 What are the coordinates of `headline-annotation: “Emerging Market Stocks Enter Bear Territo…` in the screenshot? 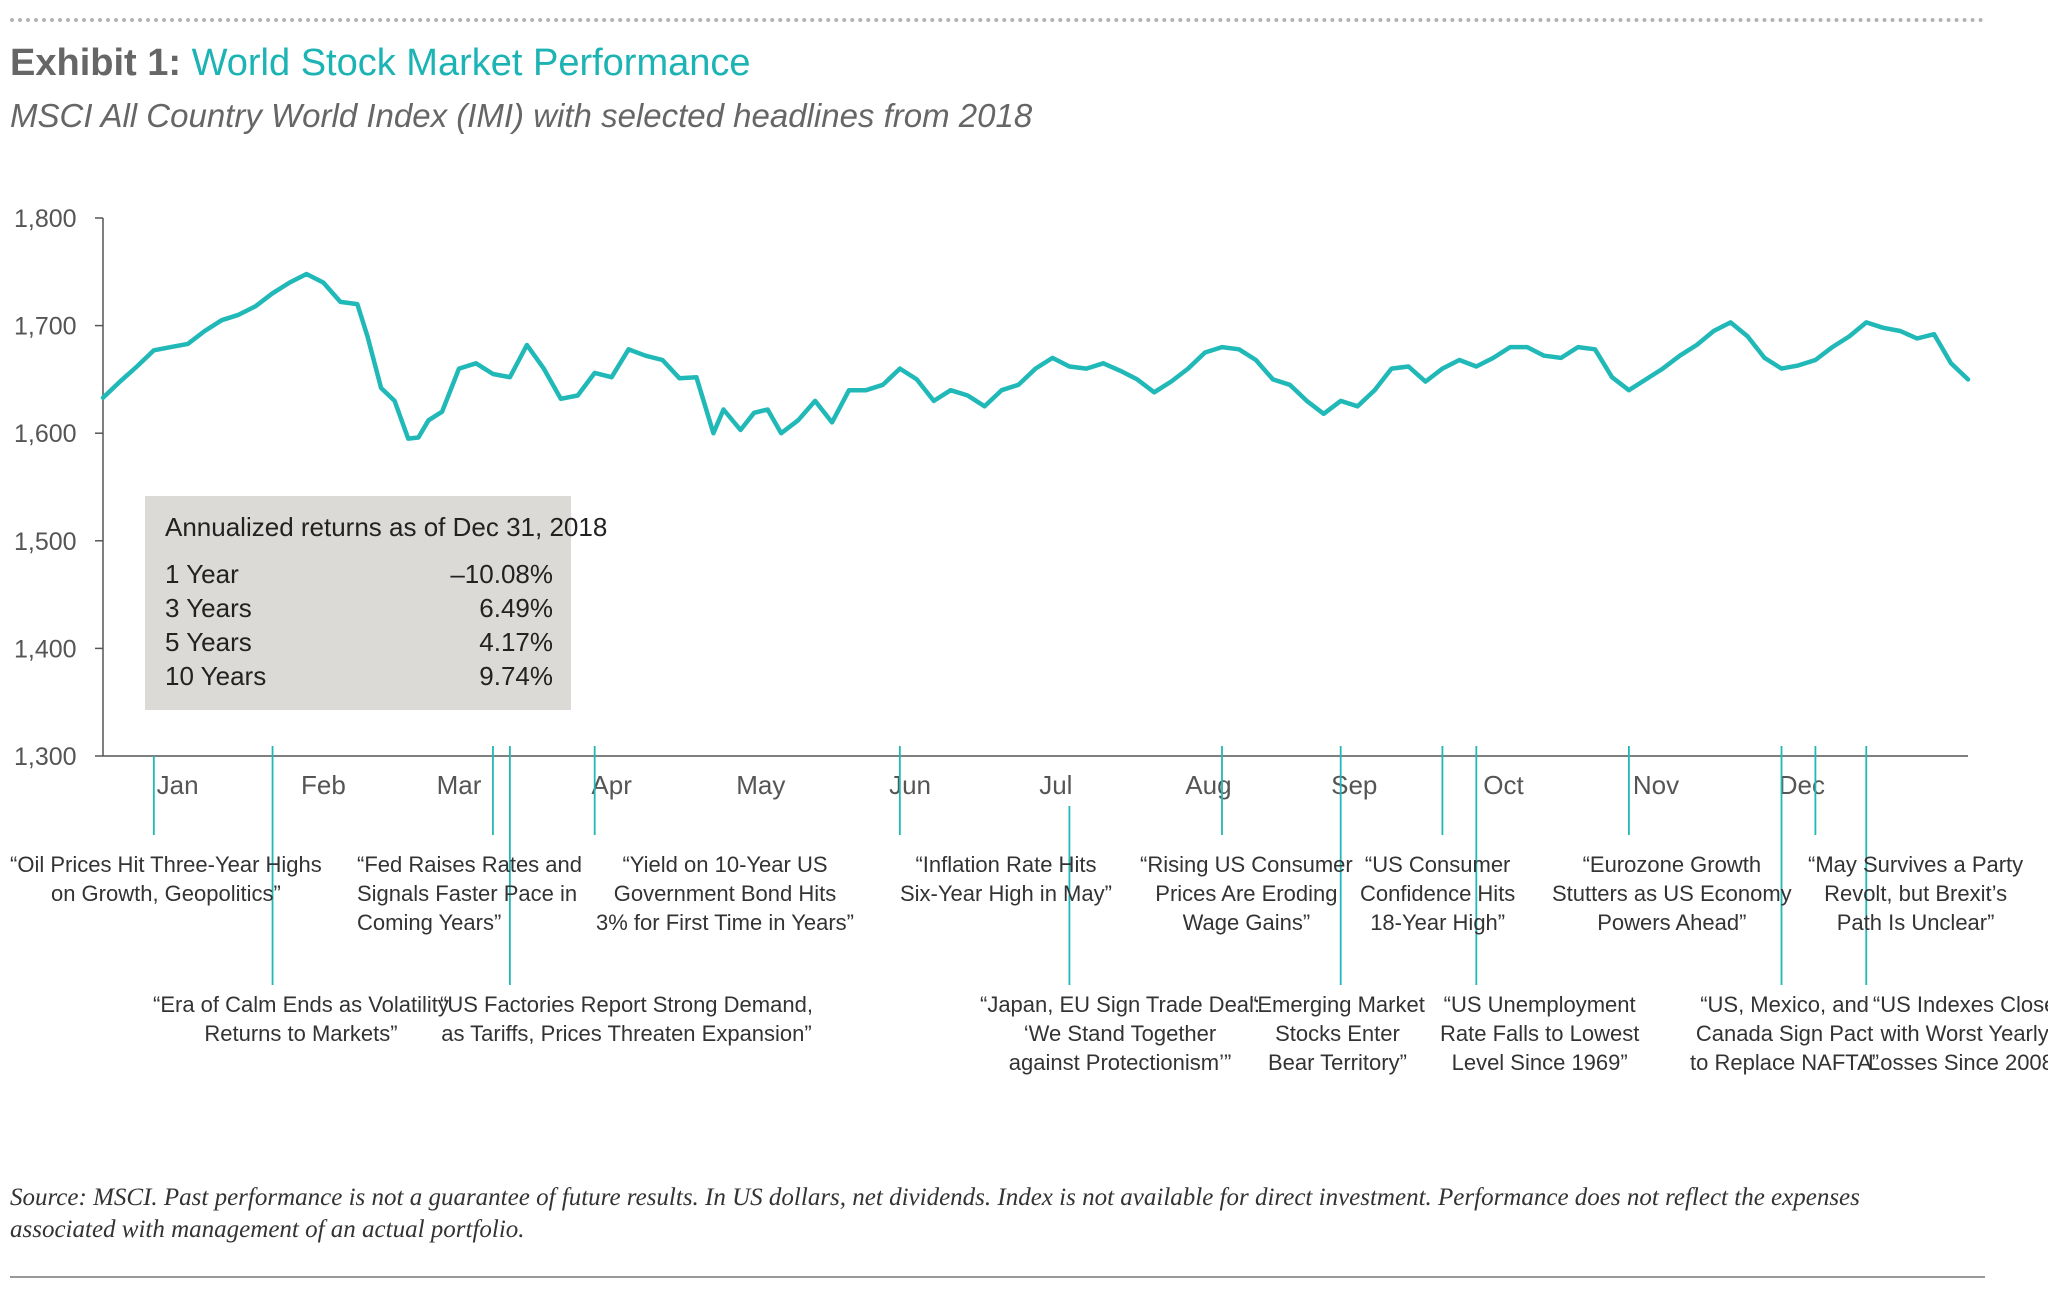 It's located at (1337, 1033).